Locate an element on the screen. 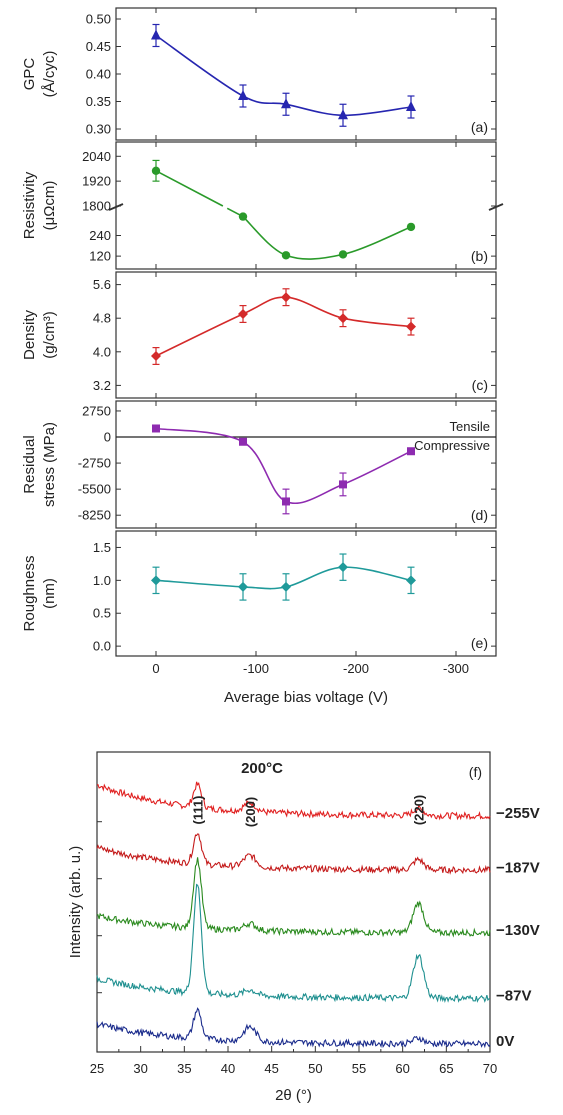 Image resolution: width=563 pixels, height=1115 pixels. x-axis-label: Average bias voltage (V) is located at coordinates (306, 697).